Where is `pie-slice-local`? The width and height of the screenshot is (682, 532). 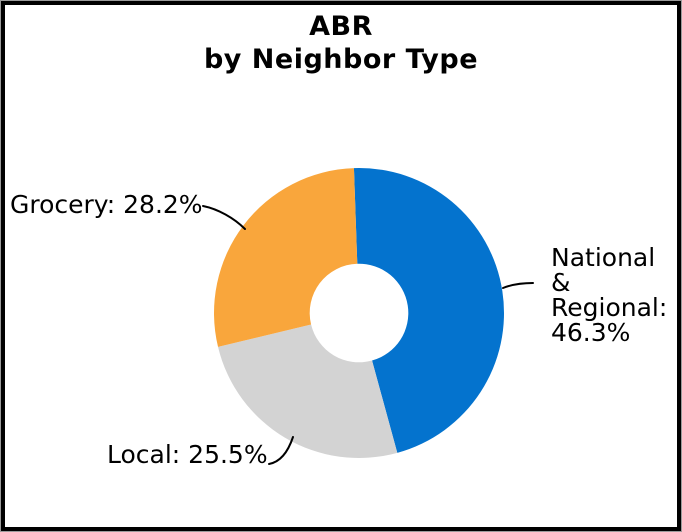 pie-slice-local is located at coordinates (308, 391).